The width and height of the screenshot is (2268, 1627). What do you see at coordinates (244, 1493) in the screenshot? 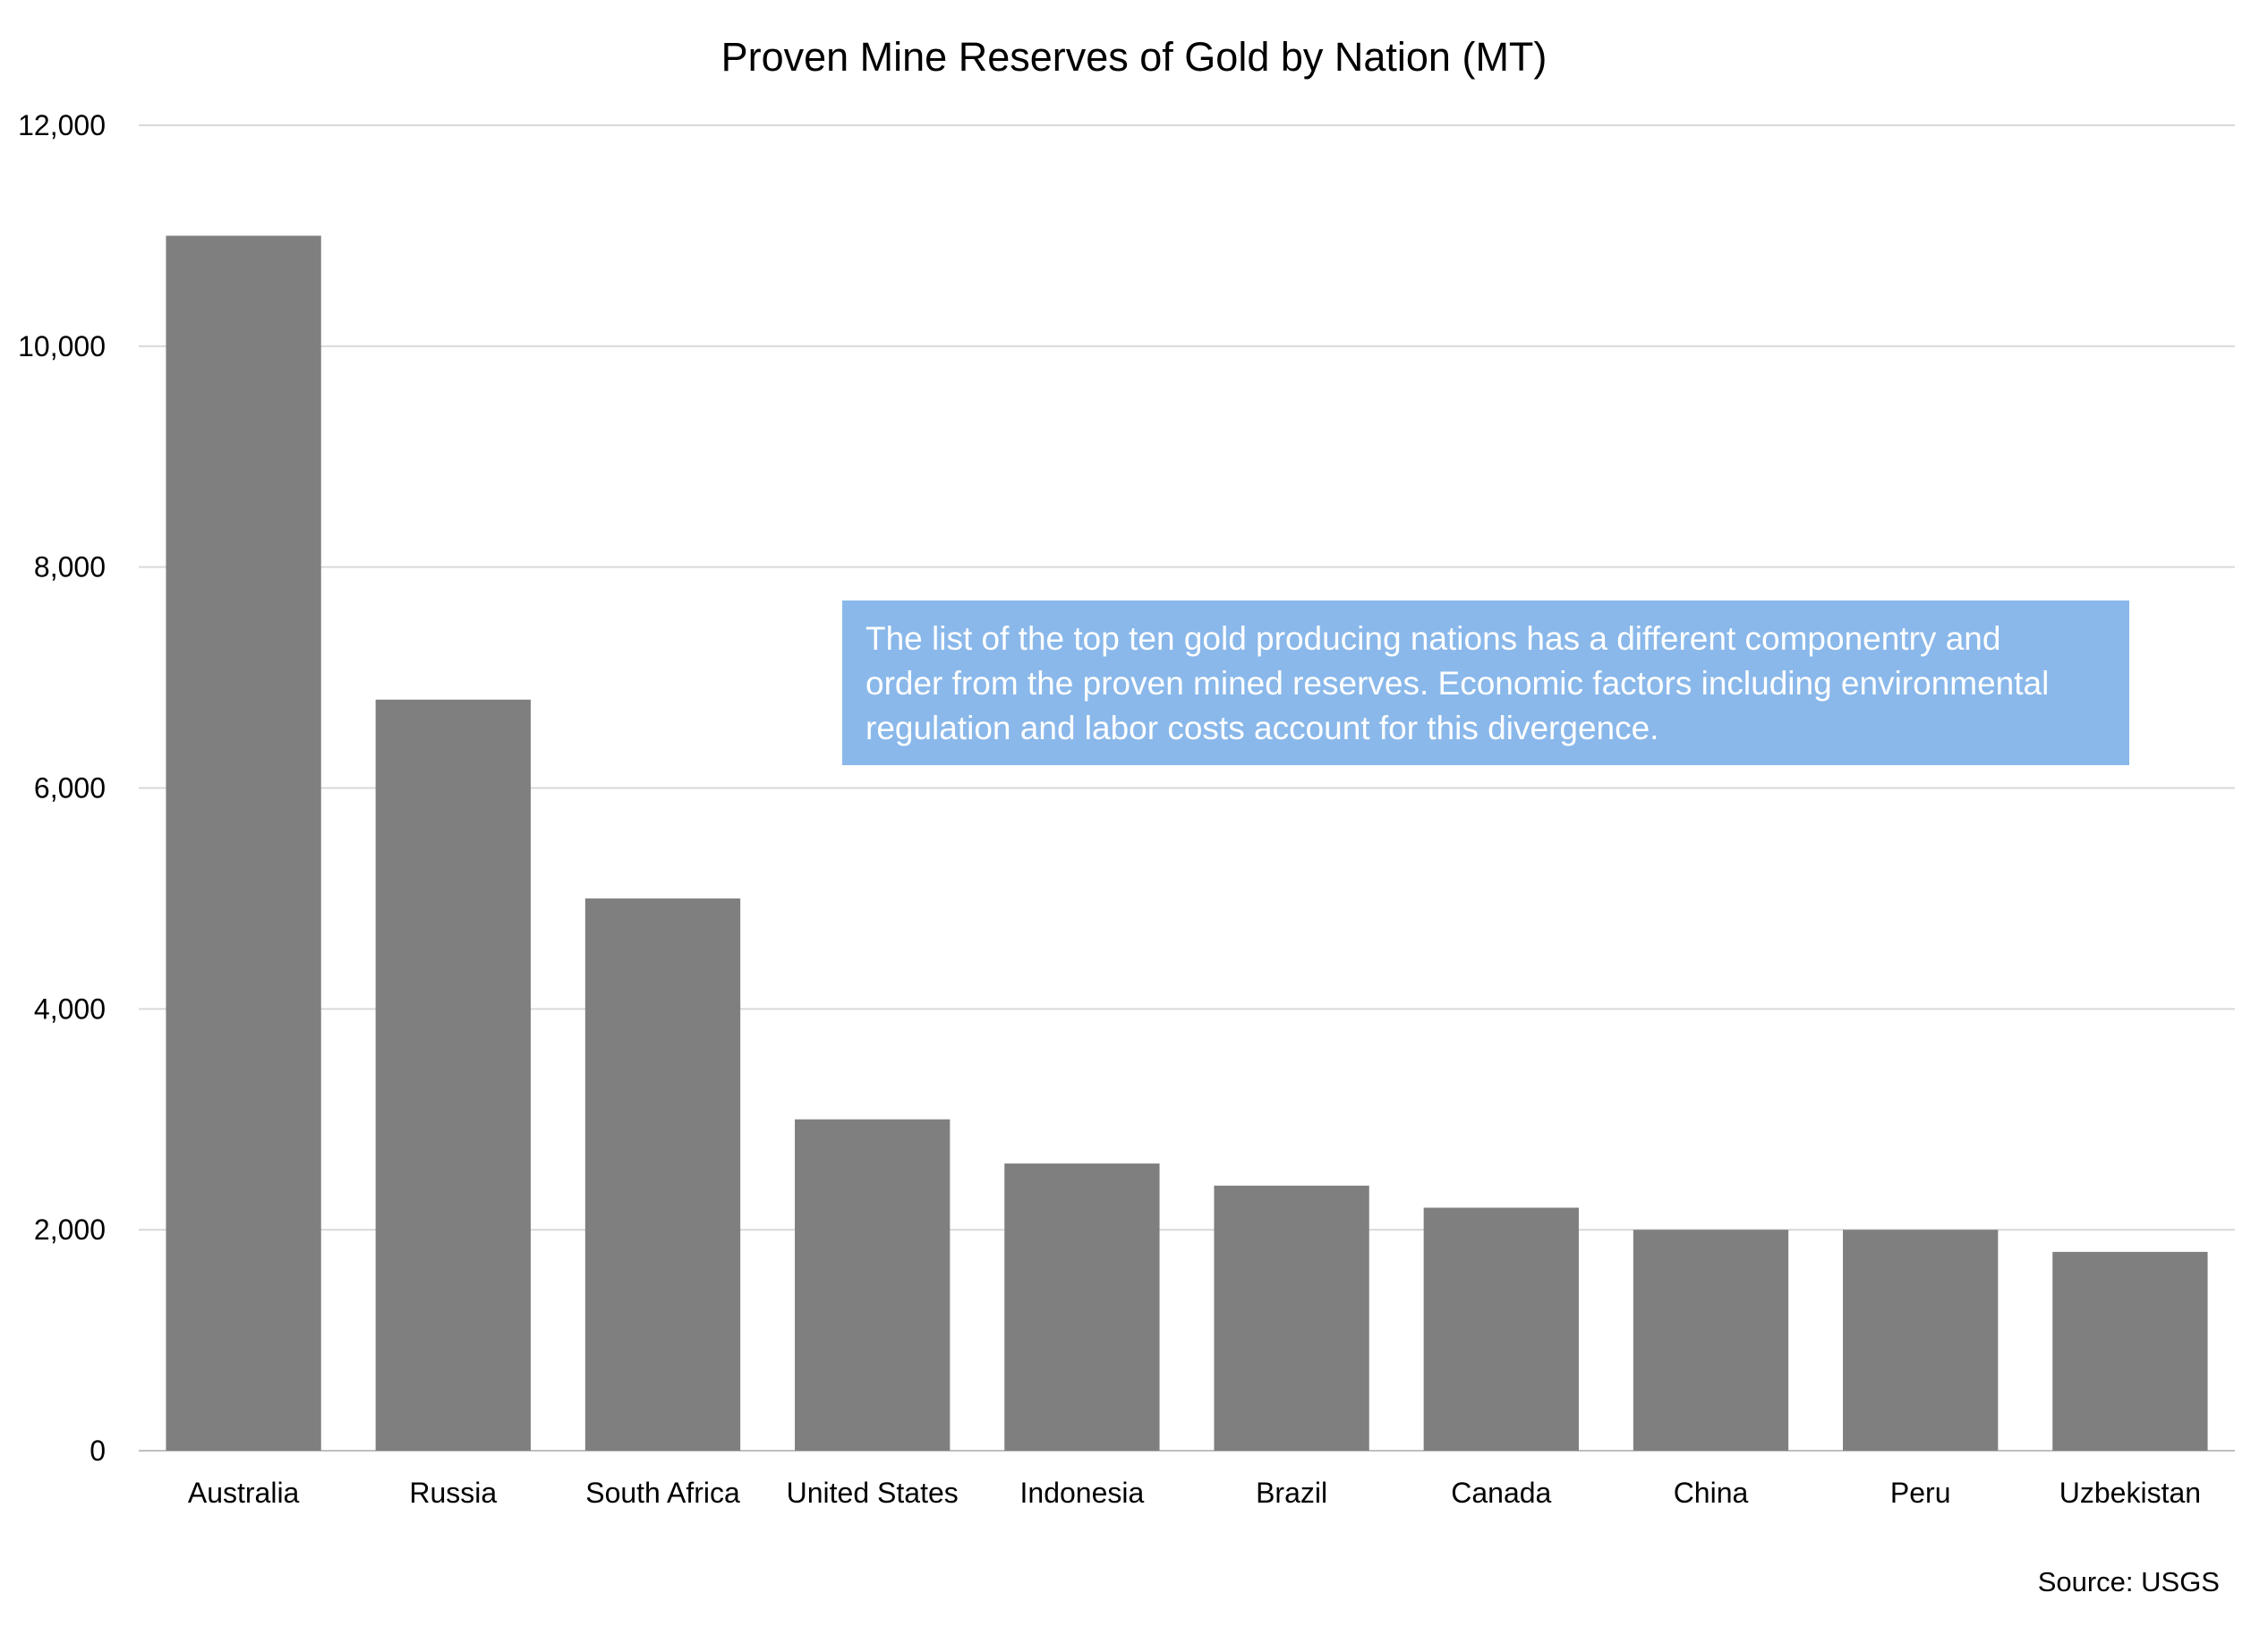
I see `x-category-label: Australia` at bounding box center [244, 1493].